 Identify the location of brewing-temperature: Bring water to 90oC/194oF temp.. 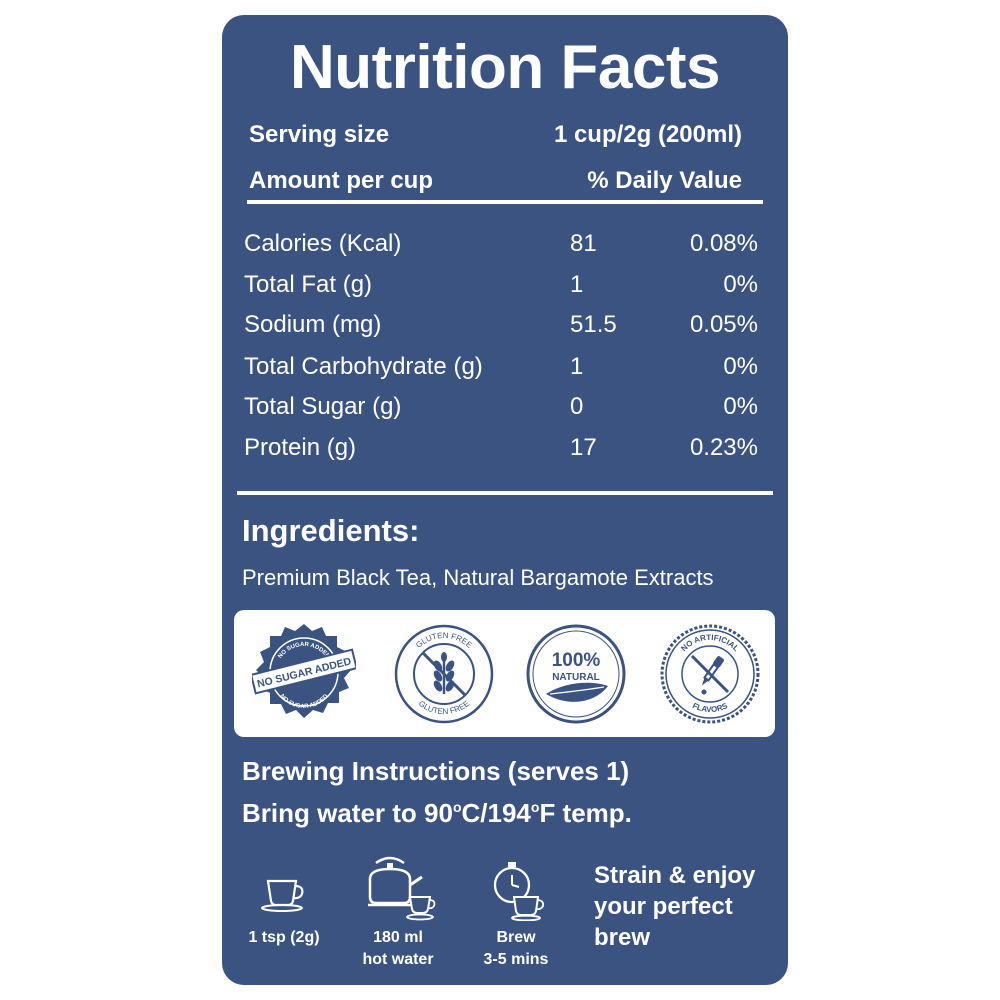
(437, 813).